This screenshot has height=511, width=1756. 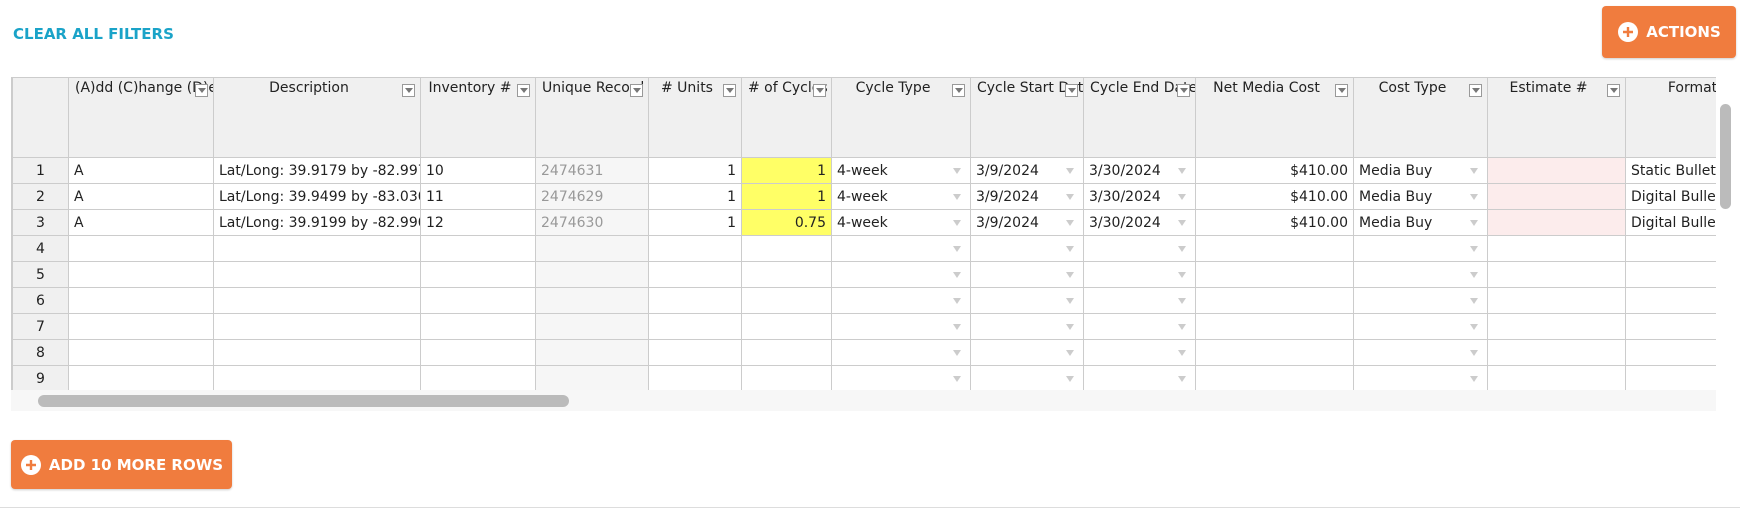 I want to click on clear-filters: CLEAR ALL FILTERS, so click(x=93, y=34).